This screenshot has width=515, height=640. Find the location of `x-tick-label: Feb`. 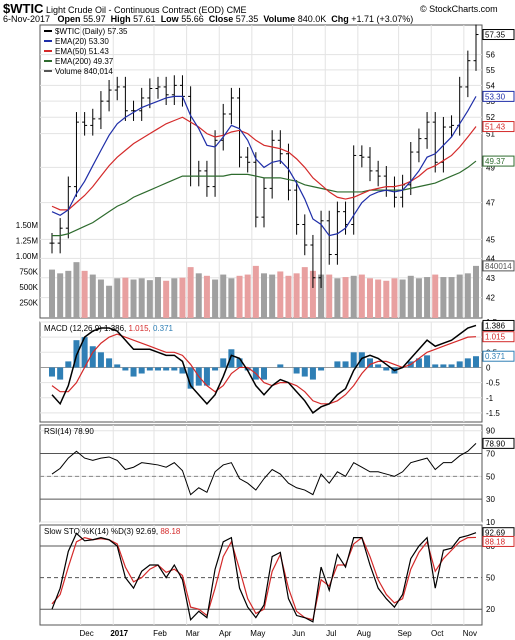

x-tick-label: Feb is located at coordinates (160, 633).